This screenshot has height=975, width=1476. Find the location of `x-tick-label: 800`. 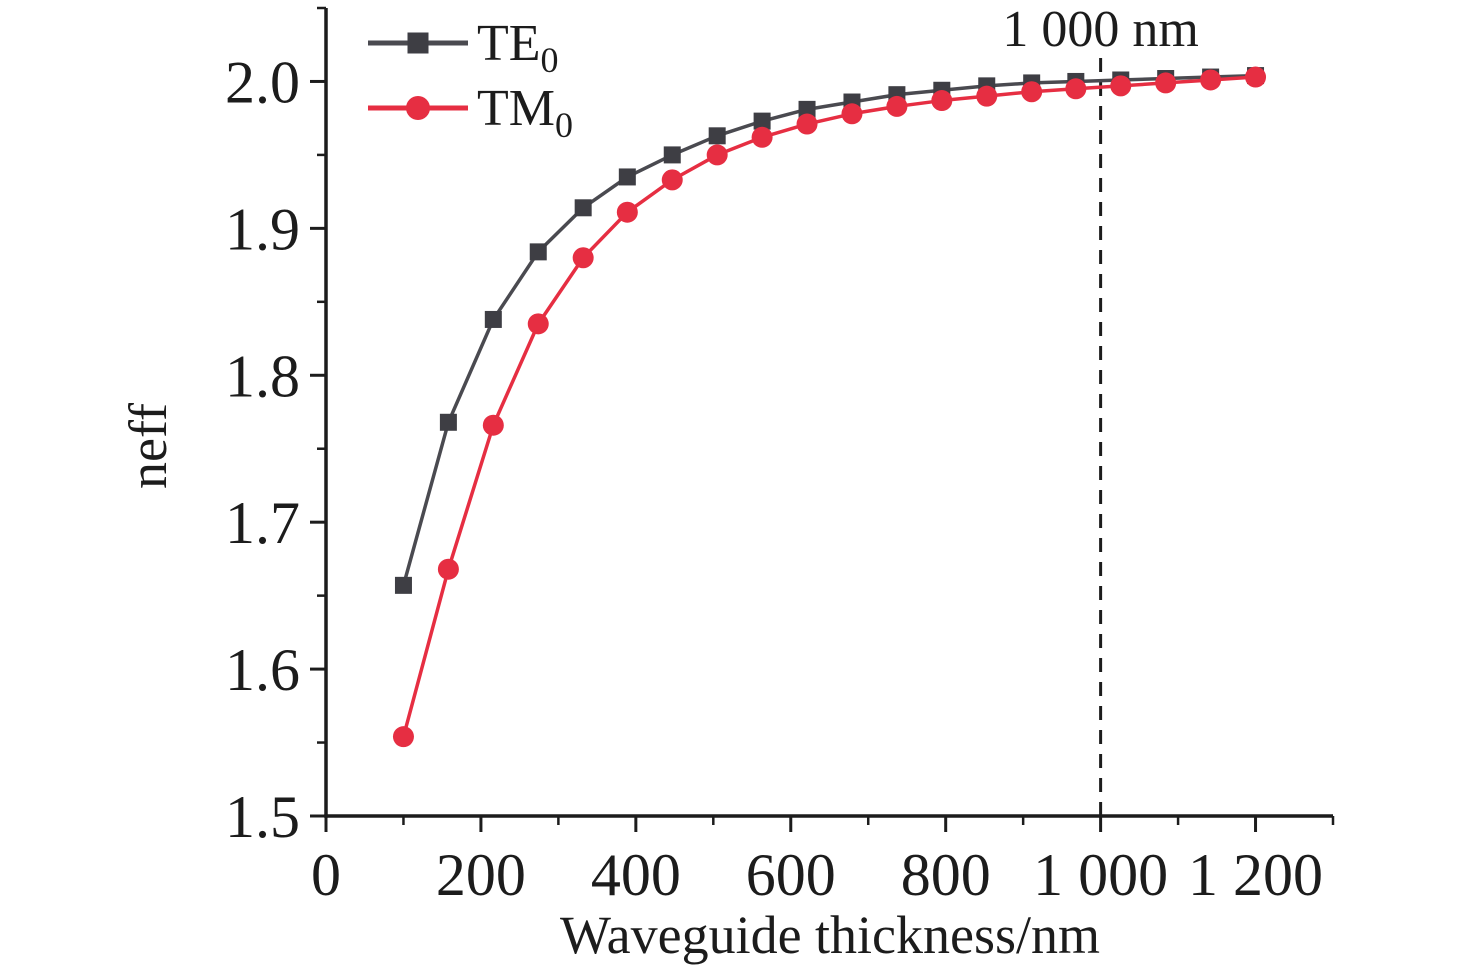

x-tick-label: 800 is located at coordinates (946, 875).